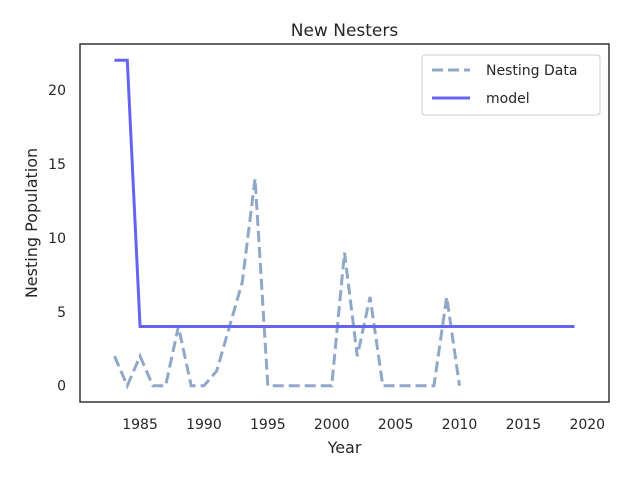  I want to click on y-tick-label: 15, so click(57, 165).